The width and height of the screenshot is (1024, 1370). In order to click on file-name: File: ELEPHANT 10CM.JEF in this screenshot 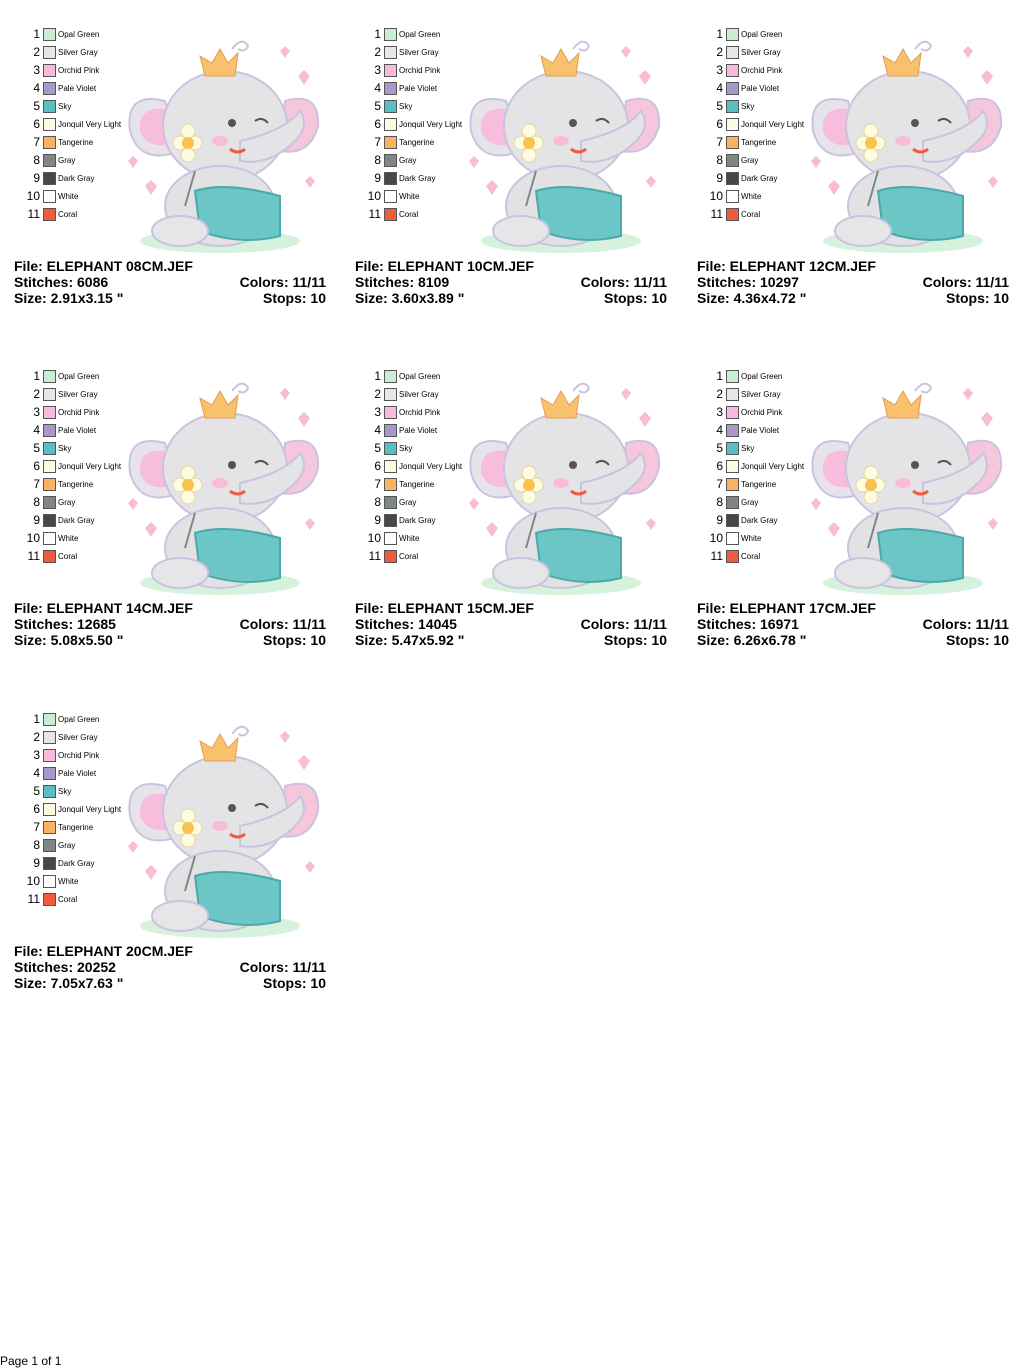, I will do `click(444, 266)`.